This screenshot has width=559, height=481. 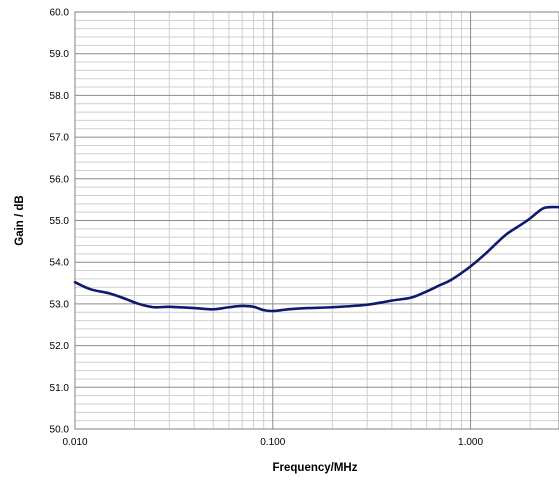 I want to click on y-tick-label: 50.0, so click(x=60, y=430).